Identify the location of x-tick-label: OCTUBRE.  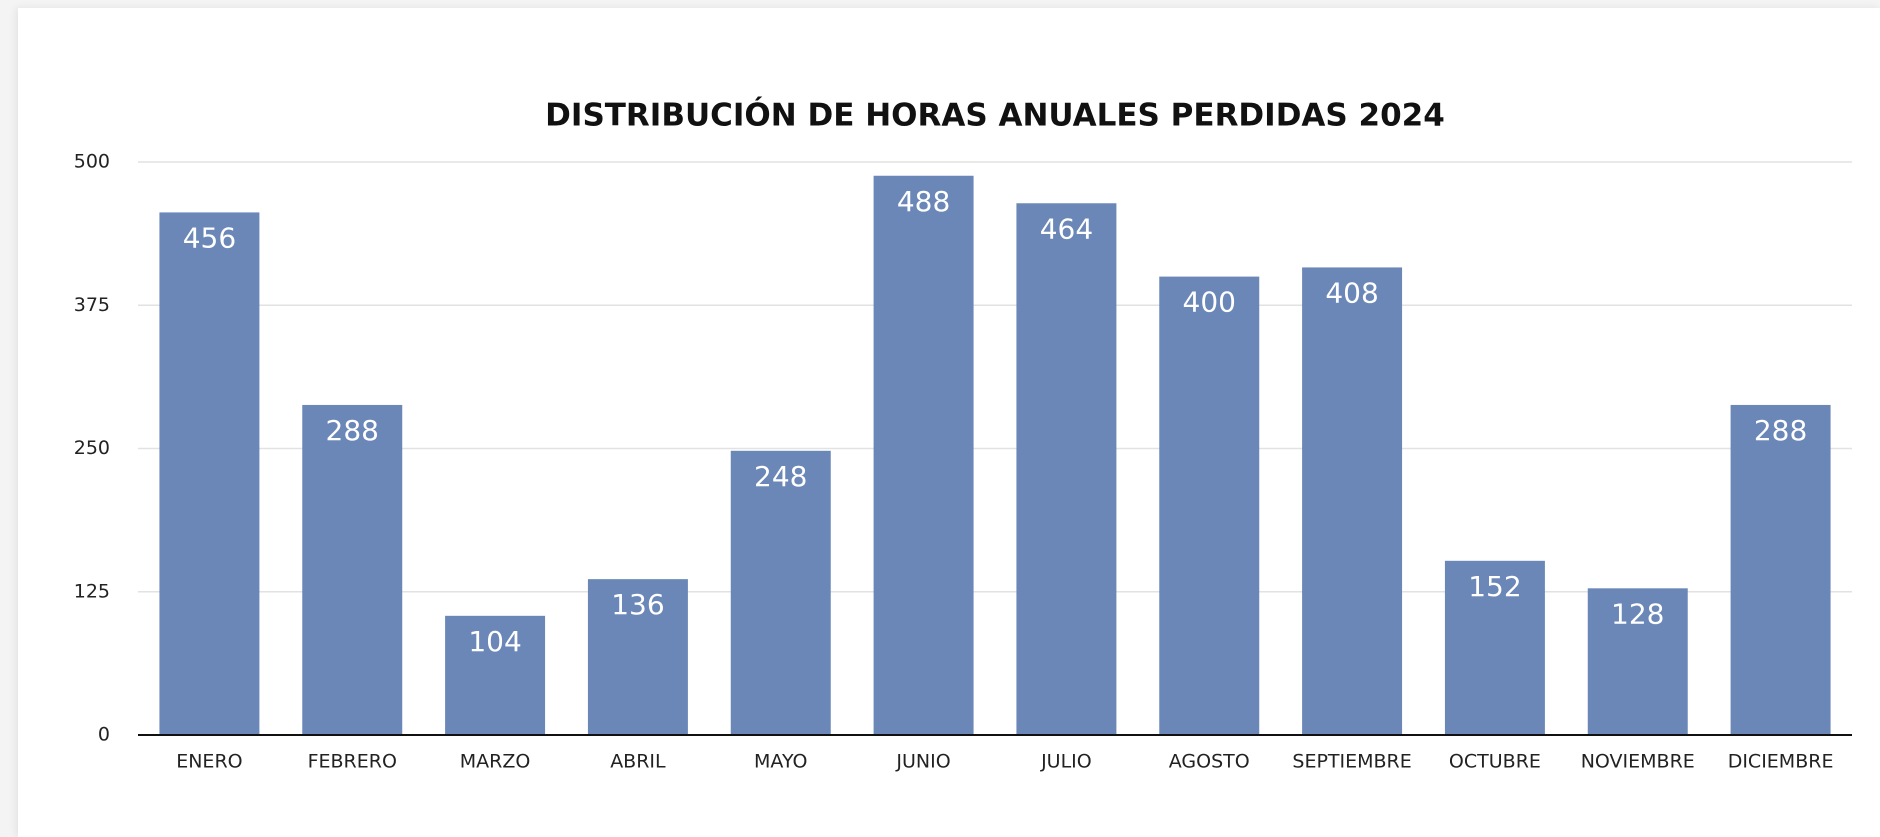
(1495, 762).